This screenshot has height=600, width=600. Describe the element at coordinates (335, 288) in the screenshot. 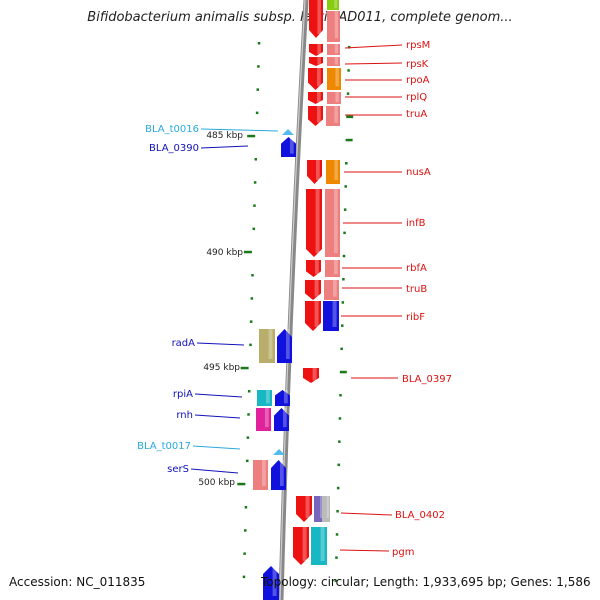

I see `gene-truB-box-sheen` at that location.